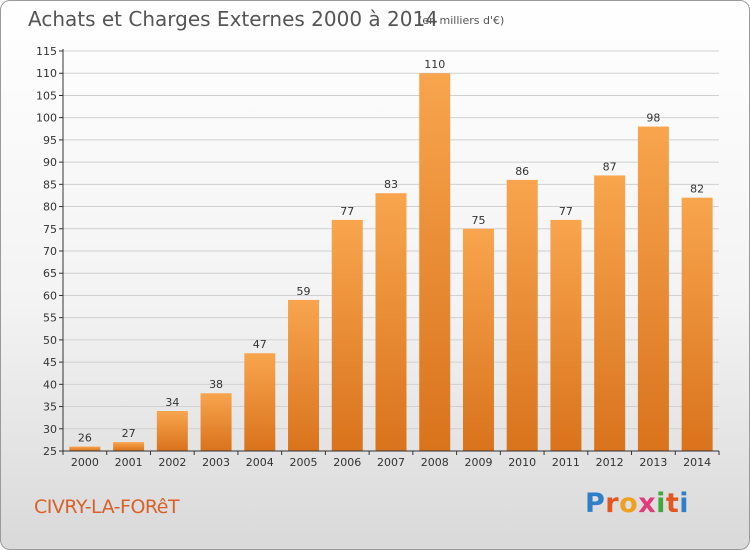 The height and width of the screenshot is (550, 750). What do you see at coordinates (647, 503) in the screenshot?
I see `logo-letter: x` at bounding box center [647, 503].